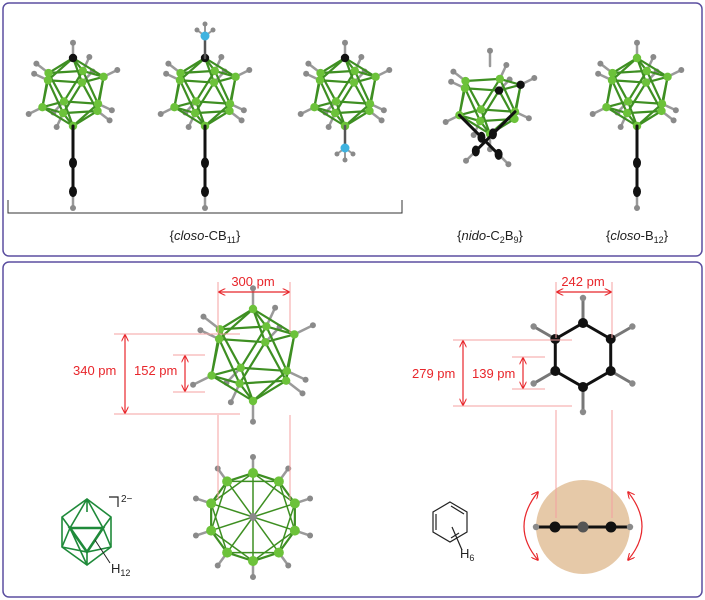 The image size is (705, 600). Describe the element at coordinates (155, 370) in the screenshot. I see `borane-height-inner-label: 152 pm` at that location.